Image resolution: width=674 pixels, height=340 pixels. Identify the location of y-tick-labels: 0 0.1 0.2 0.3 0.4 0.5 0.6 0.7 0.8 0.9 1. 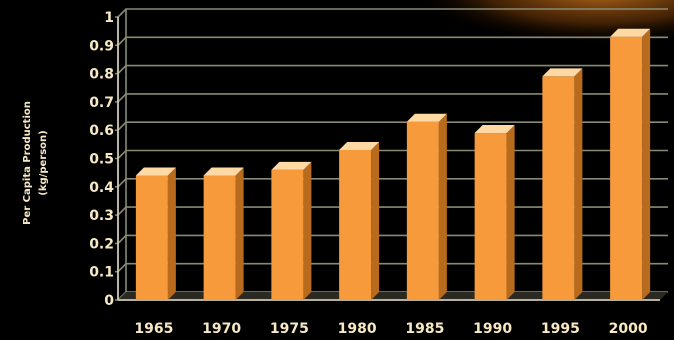
(101, 159).